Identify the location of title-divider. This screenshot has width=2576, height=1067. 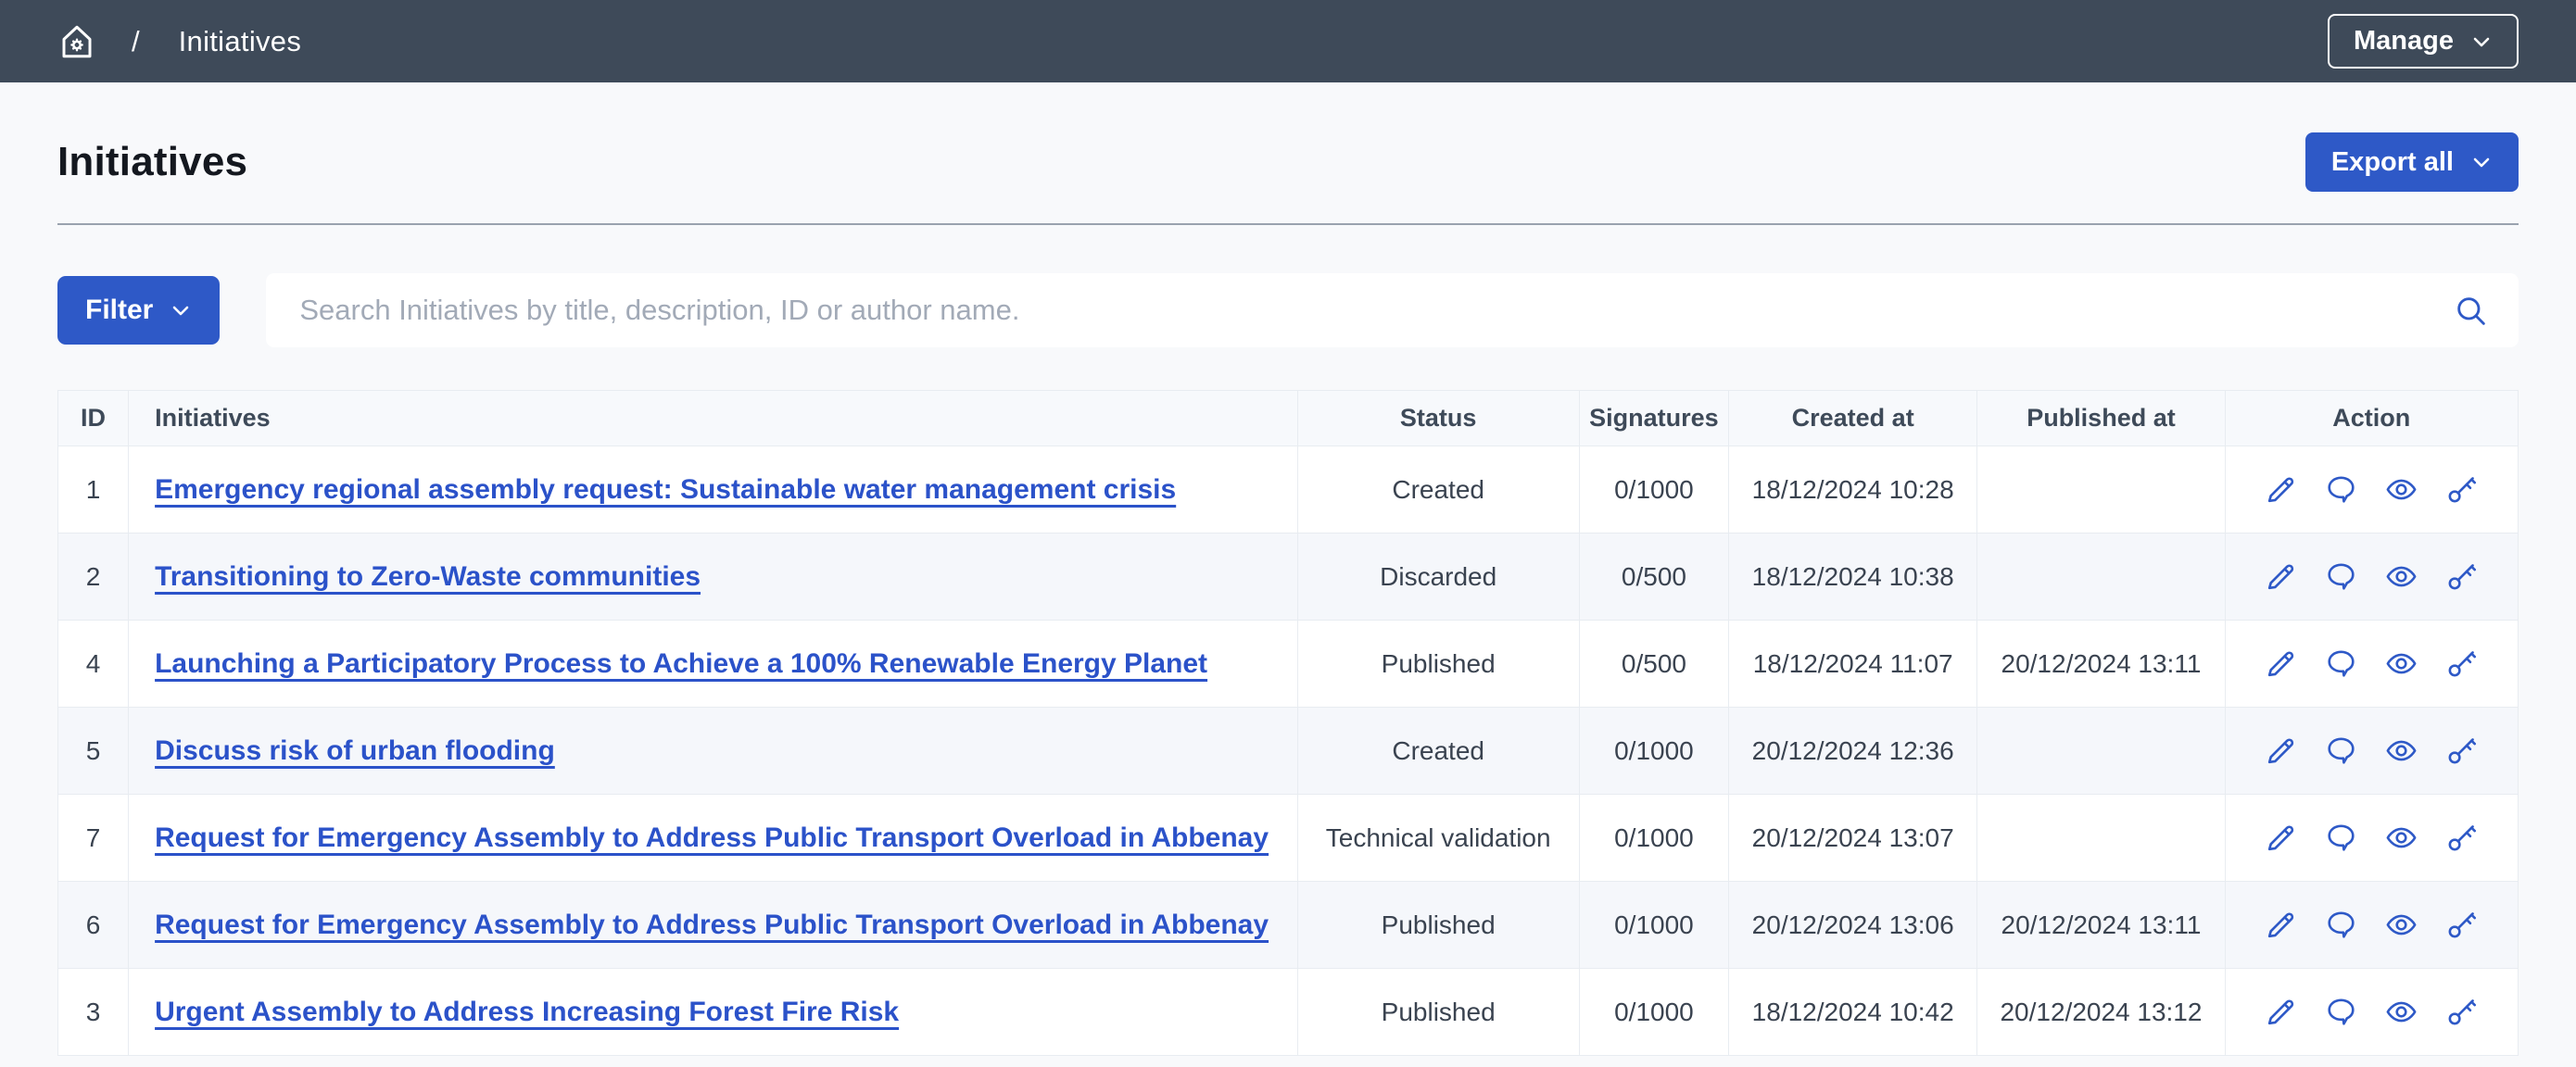
(1288, 224).